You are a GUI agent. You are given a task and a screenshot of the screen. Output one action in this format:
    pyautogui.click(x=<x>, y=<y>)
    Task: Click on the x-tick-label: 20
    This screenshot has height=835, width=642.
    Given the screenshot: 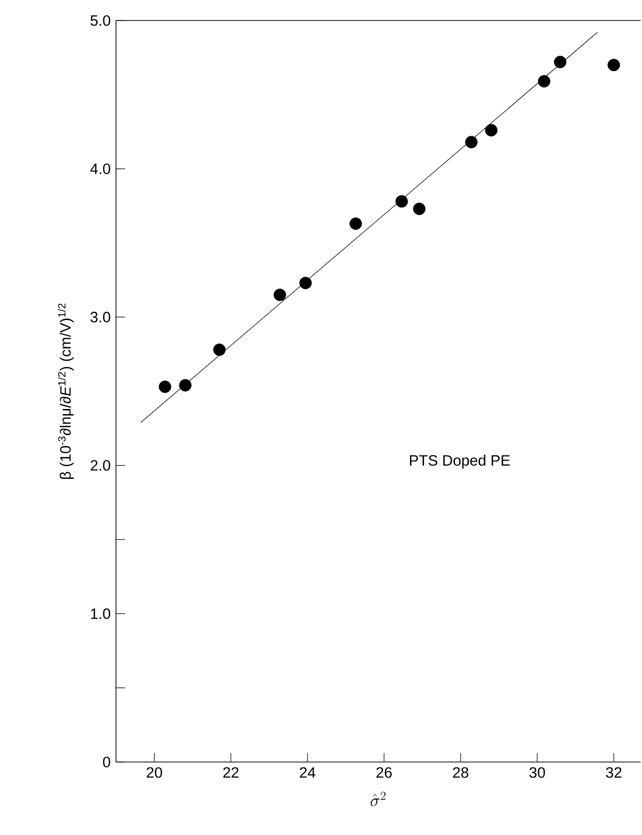 What is the action you would take?
    pyautogui.click(x=154, y=772)
    